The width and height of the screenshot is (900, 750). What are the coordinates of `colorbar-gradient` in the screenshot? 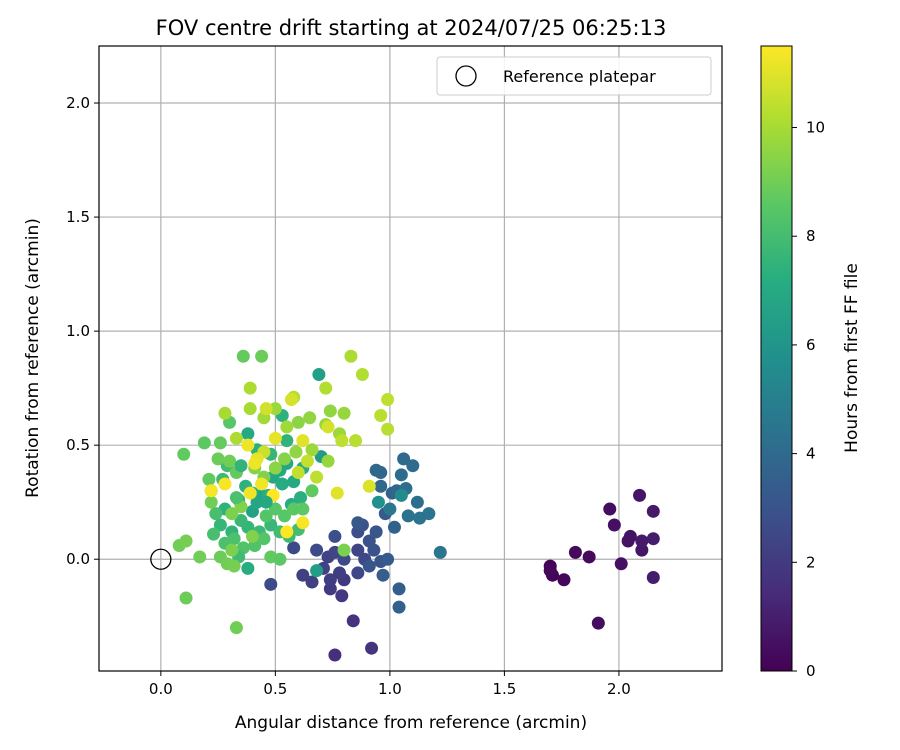 It's located at (776, 358).